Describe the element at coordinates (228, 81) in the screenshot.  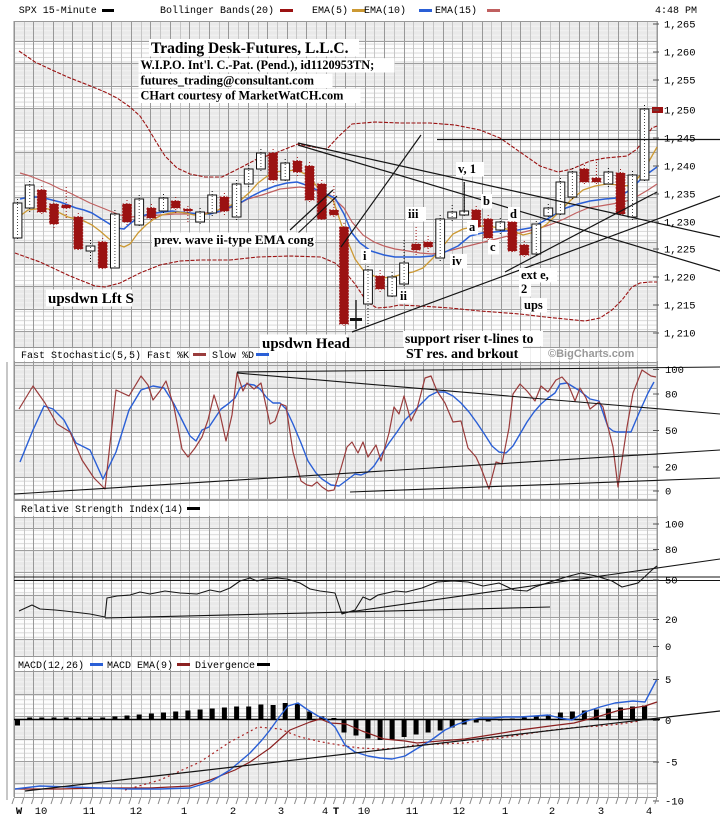
I see `svg-text: futures_trading@consultant.com` at that location.